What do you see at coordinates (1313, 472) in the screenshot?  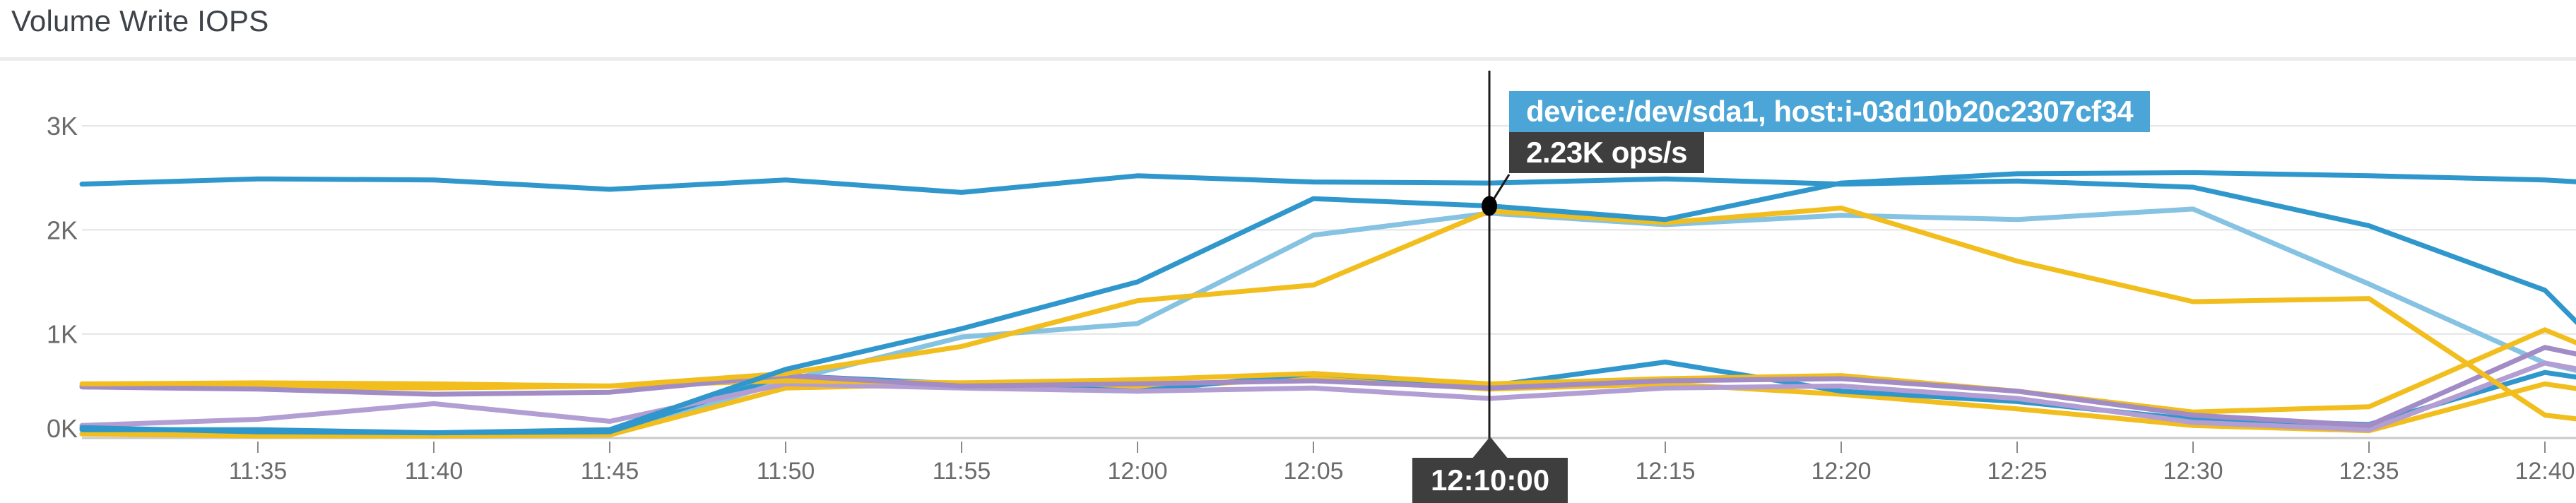 I see `x-tick-label-12:05: 12:05` at bounding box center [1313, 472].